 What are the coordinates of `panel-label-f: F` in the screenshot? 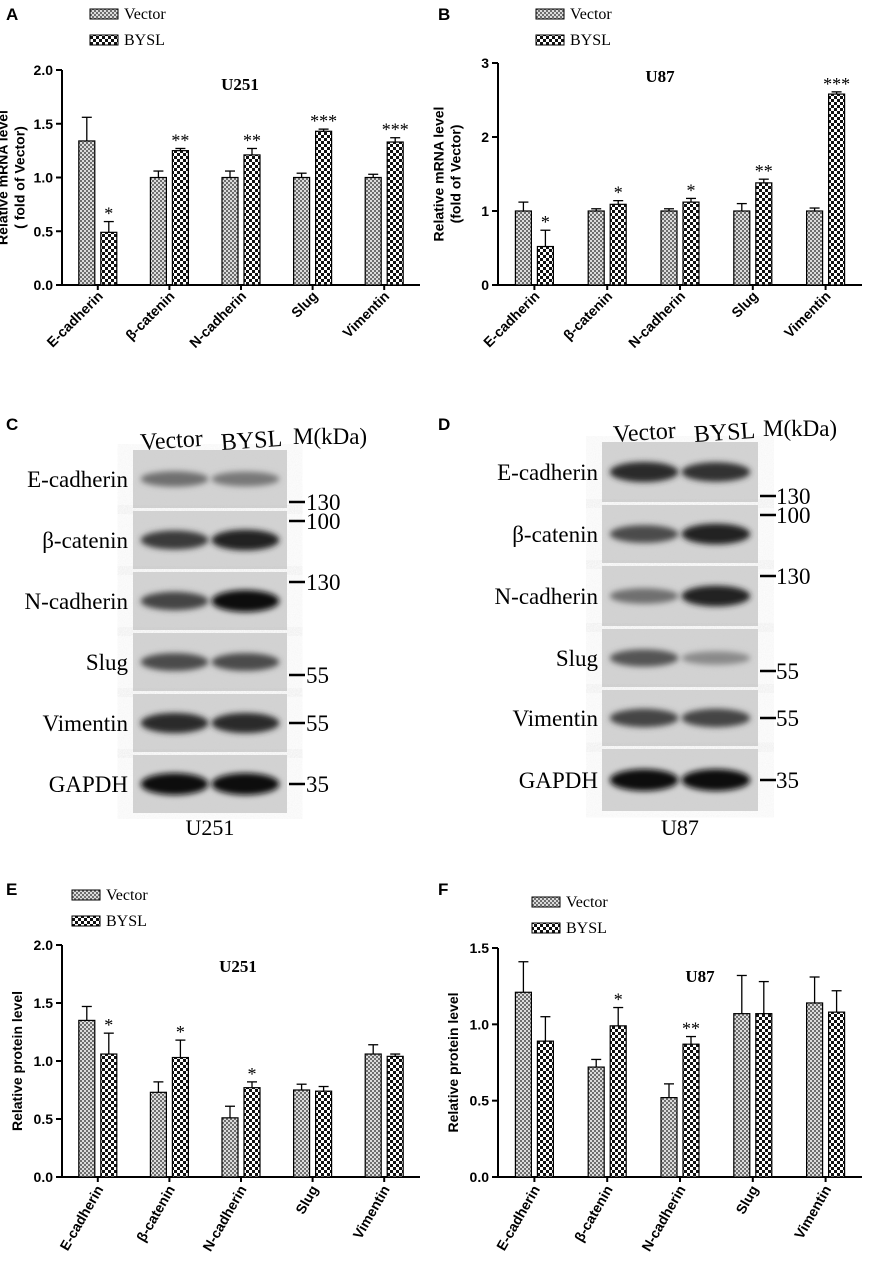 It's located at (443, 889).